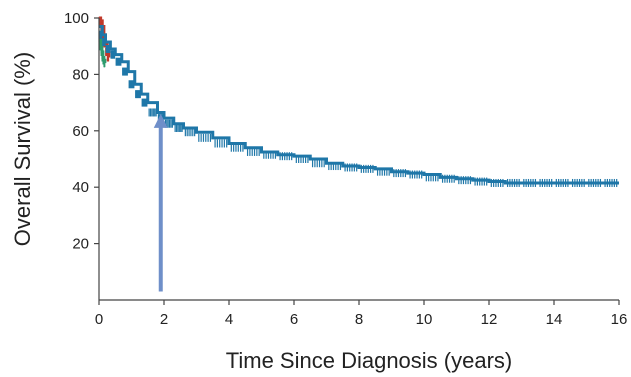 The image size is (631, 377). I want to click on x-tick-label: 8, so click(359, 319).